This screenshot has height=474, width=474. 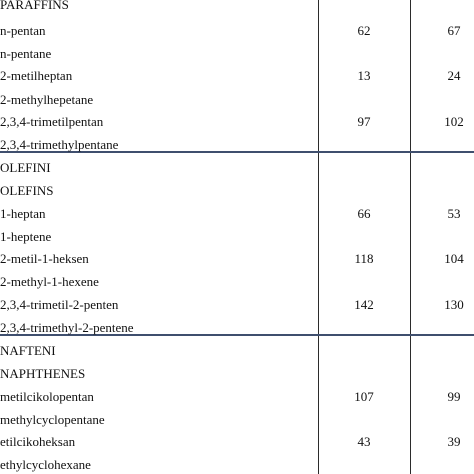 What do you see at coordinates (364, 258) in the screenshot?
I see `value-col1: 118` at bounding box center [364, 258].